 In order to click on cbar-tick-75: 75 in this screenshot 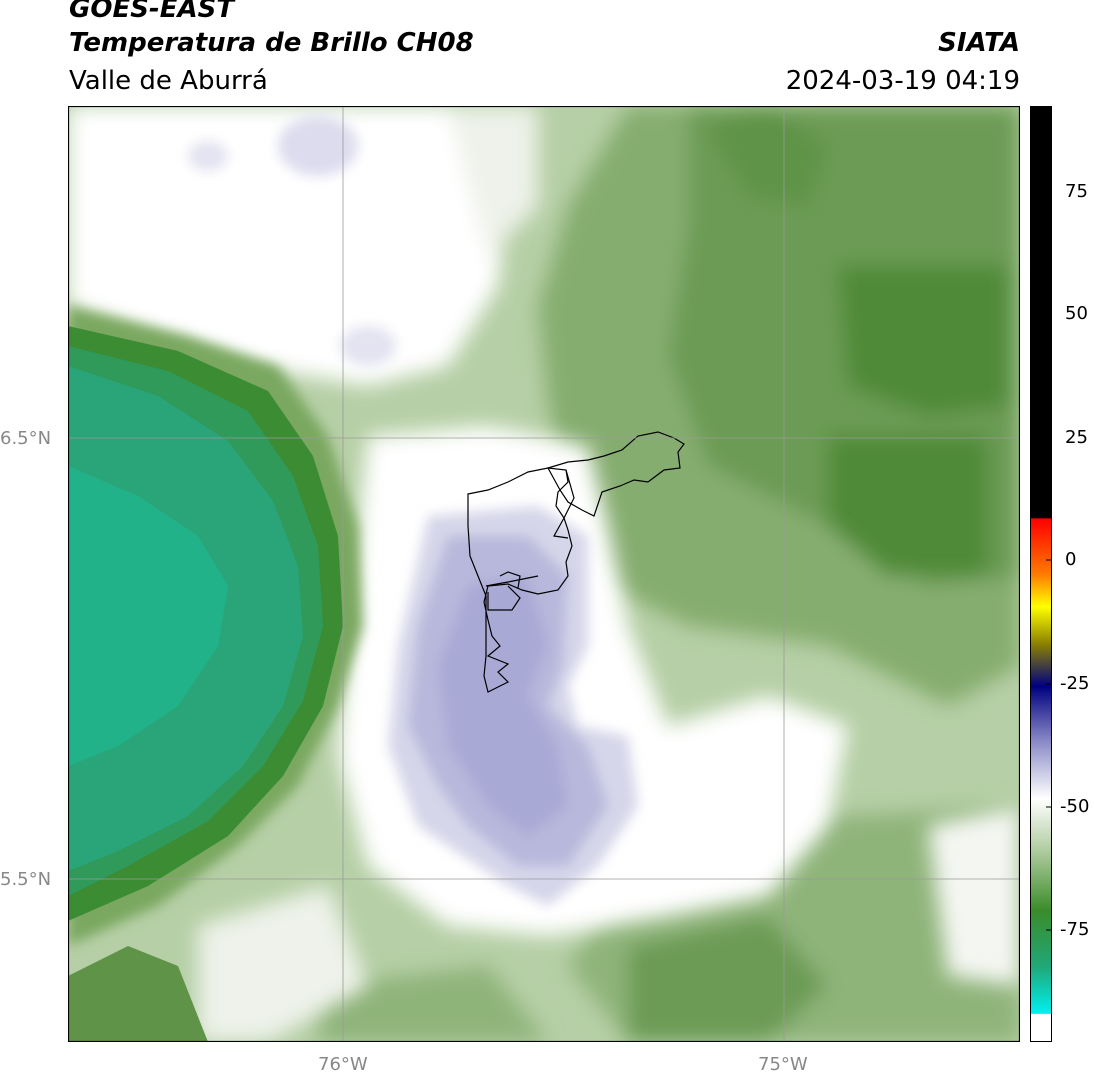, I will do `click(1076, 191)`.